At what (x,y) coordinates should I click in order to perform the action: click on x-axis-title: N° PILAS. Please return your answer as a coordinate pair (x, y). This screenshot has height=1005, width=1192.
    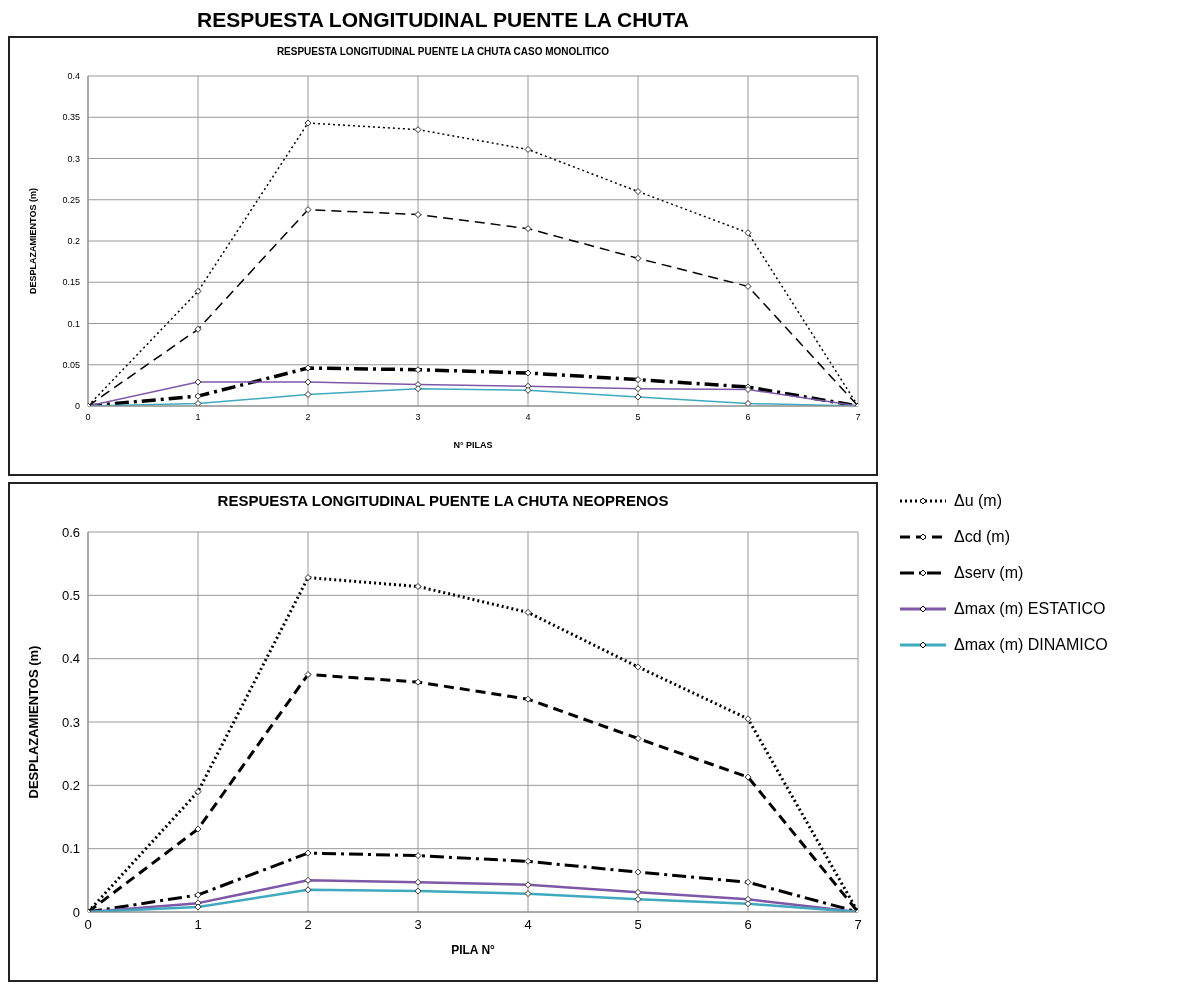
    Looking at the image, I should click on (473, 445).